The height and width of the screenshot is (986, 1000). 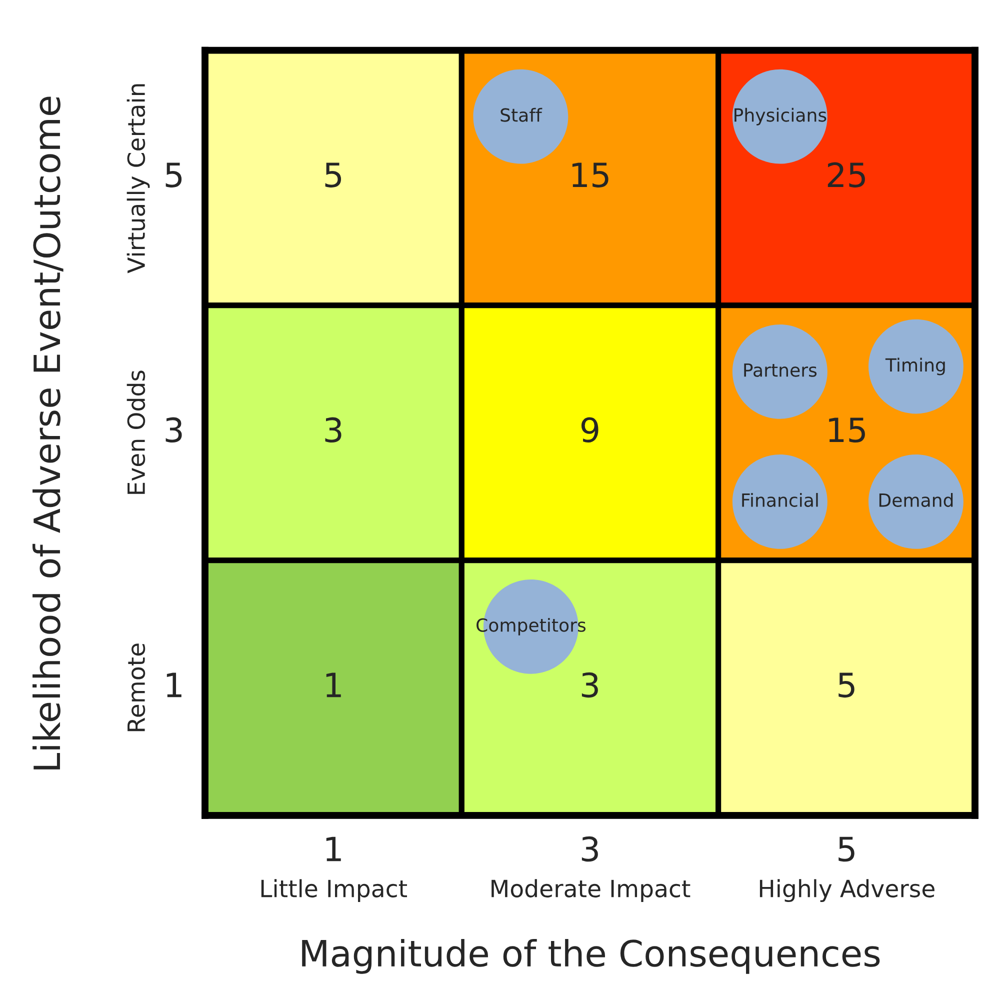 I want to click on x-tick-label: 1 Little Impact, so click(x=334, y=869).